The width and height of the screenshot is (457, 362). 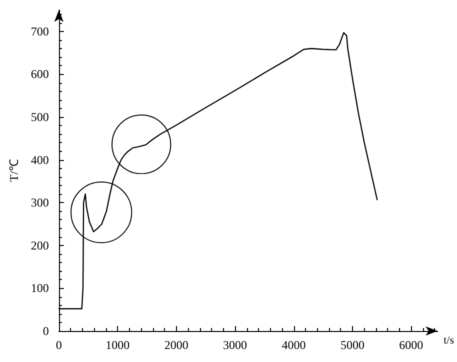 I want to click on y-tick-label: 700, so click(x=39, y=31).